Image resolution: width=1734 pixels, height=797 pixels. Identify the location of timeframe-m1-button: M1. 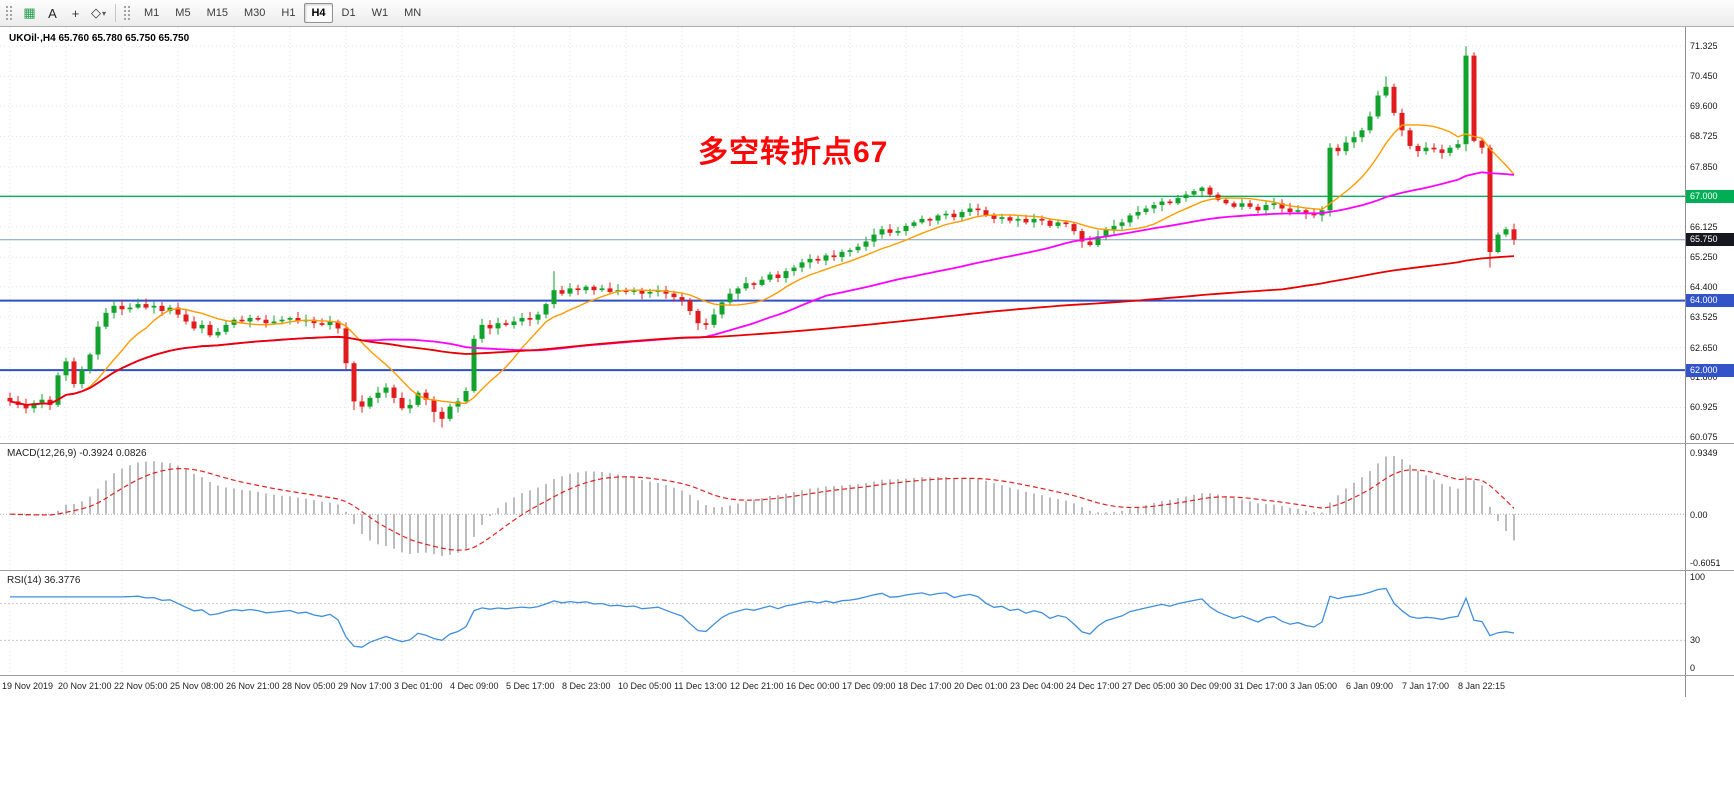
(151, 13).